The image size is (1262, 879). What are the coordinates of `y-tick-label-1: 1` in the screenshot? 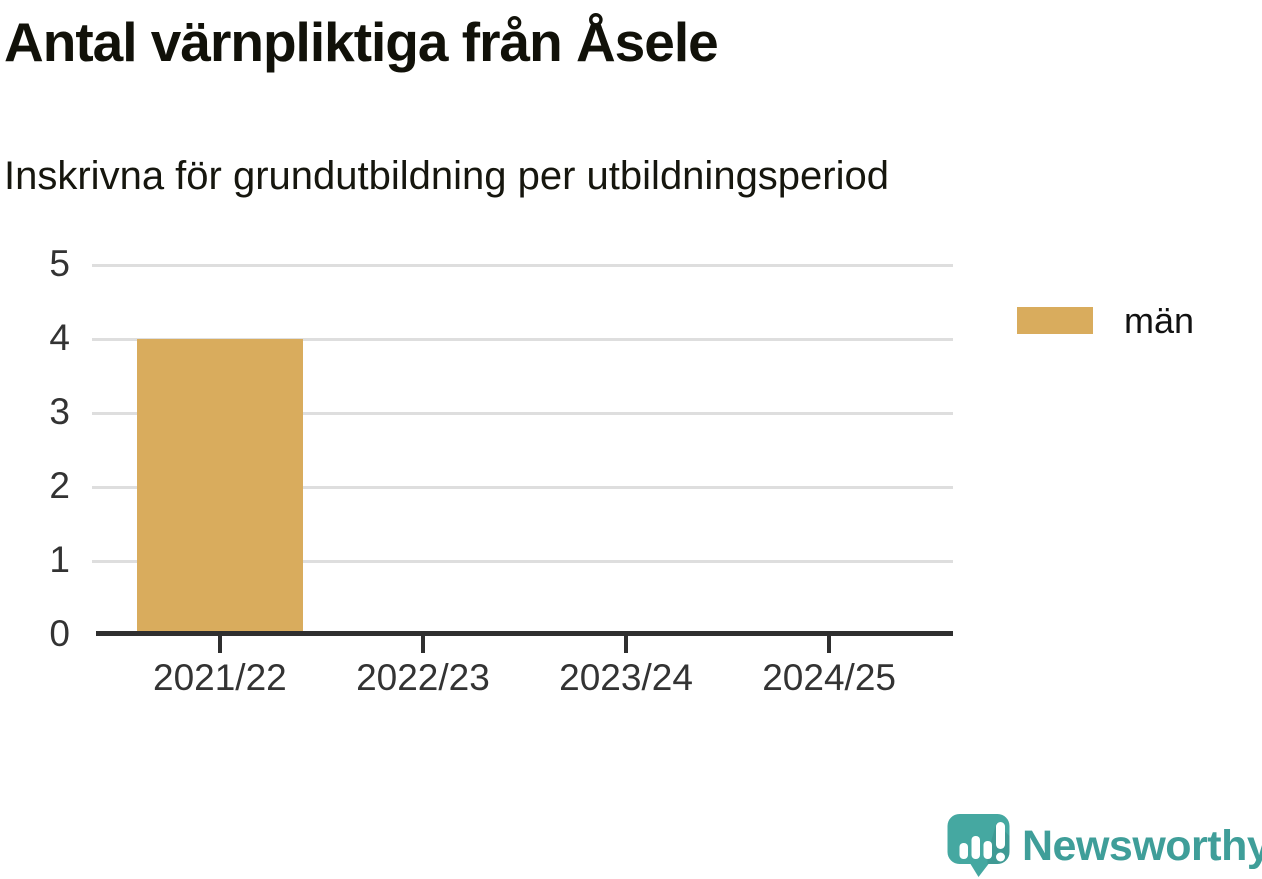 It's located at (59, 560).